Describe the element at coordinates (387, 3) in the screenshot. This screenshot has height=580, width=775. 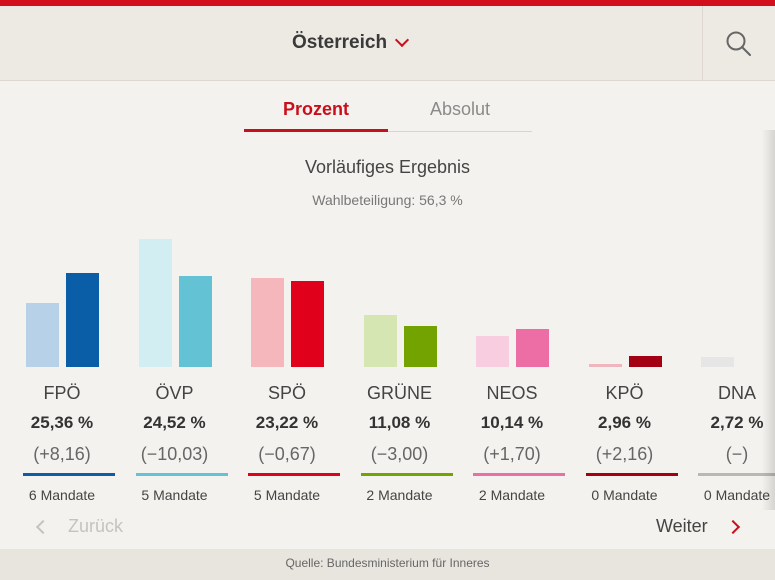
I see `top-accent-line` at that location.